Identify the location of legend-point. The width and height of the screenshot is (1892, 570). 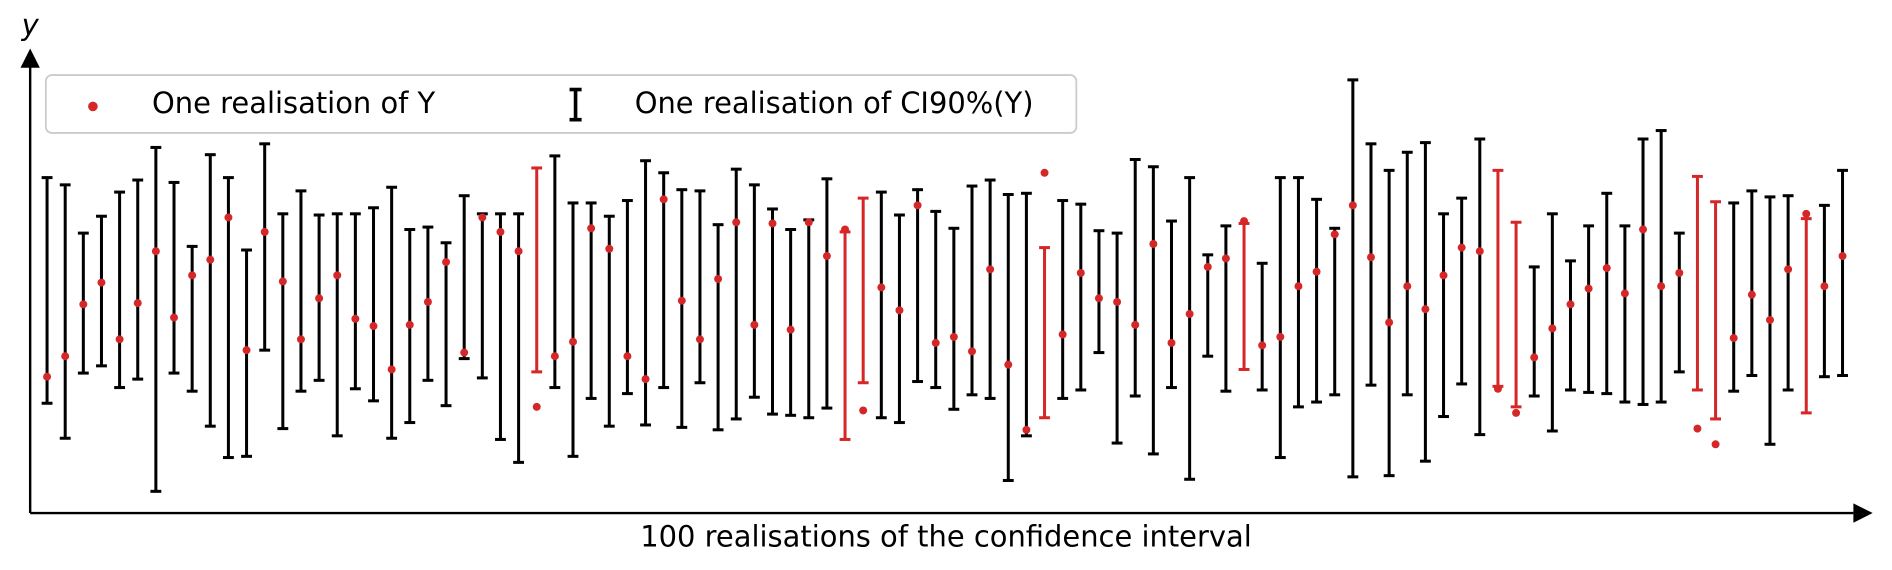
(93, 106).